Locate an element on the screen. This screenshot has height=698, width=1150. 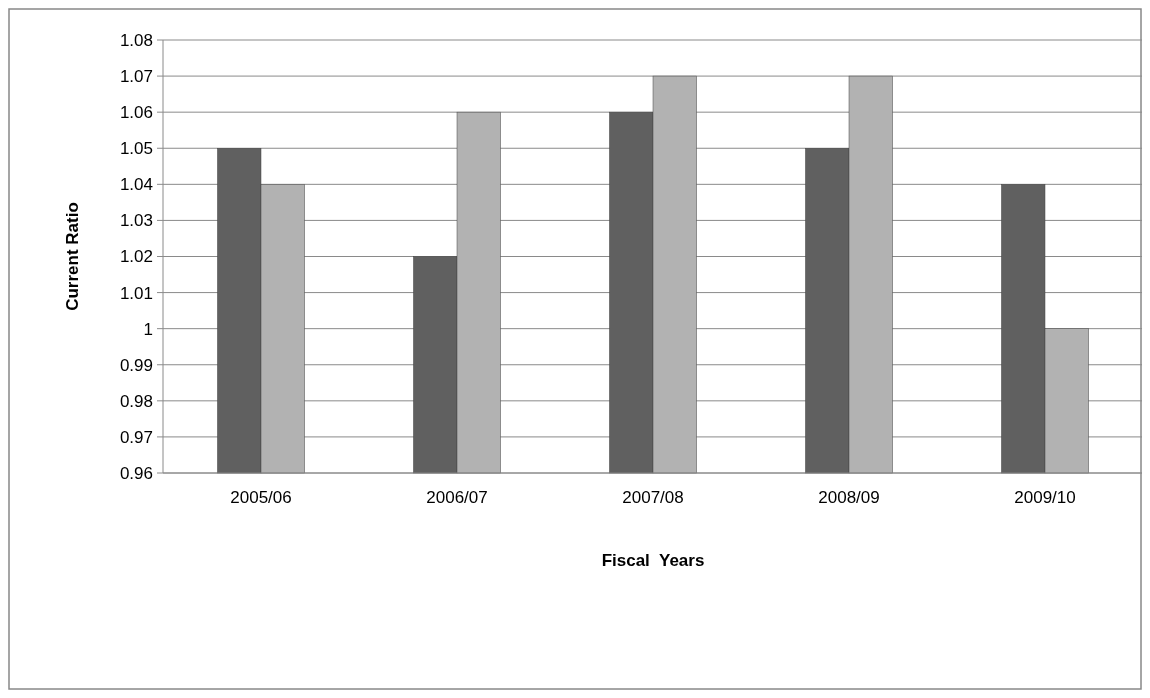
x-tick-label: 2008/09 is located at coordinates (849, 497).